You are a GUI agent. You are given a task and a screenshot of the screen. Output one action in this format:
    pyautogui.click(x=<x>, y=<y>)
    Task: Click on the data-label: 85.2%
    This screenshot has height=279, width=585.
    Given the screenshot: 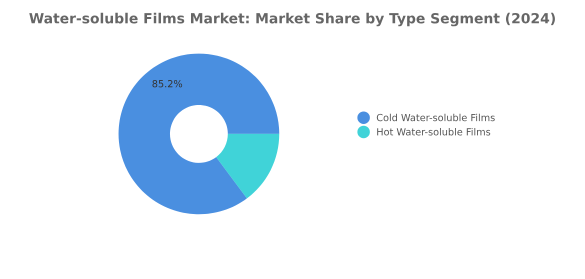 What is the action you would take?
    pyautogui.click(x=167, y=84)
    